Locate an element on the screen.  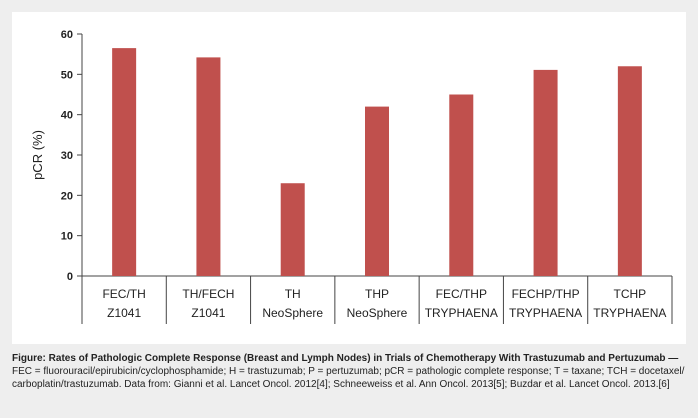
y-tick-label: 60 is located at coordinates (67, 35).